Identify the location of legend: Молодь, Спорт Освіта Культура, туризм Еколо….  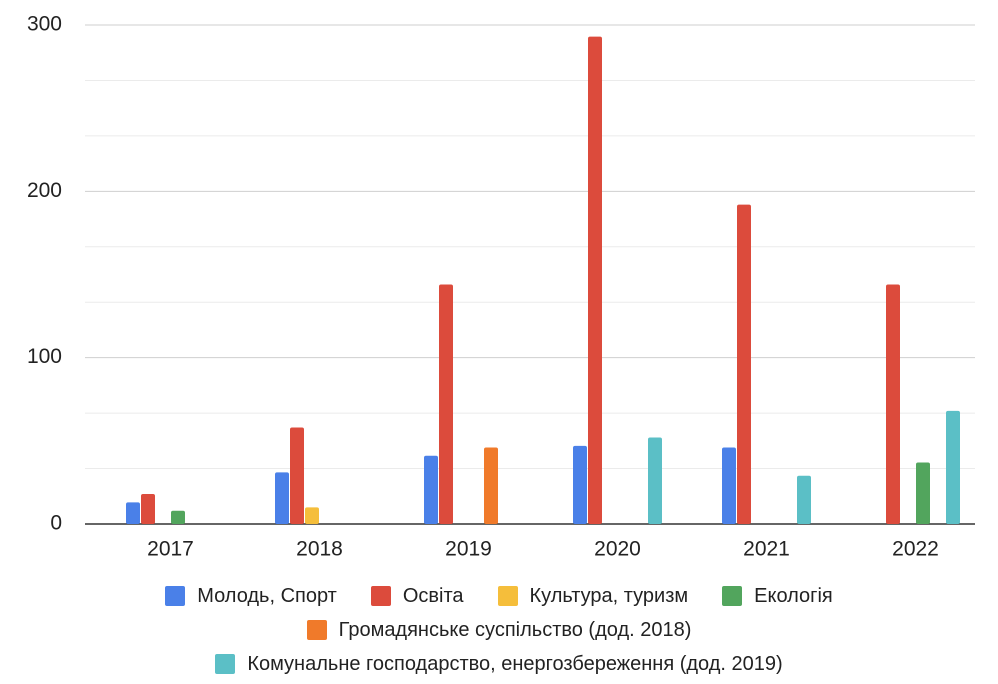
(499, 630).